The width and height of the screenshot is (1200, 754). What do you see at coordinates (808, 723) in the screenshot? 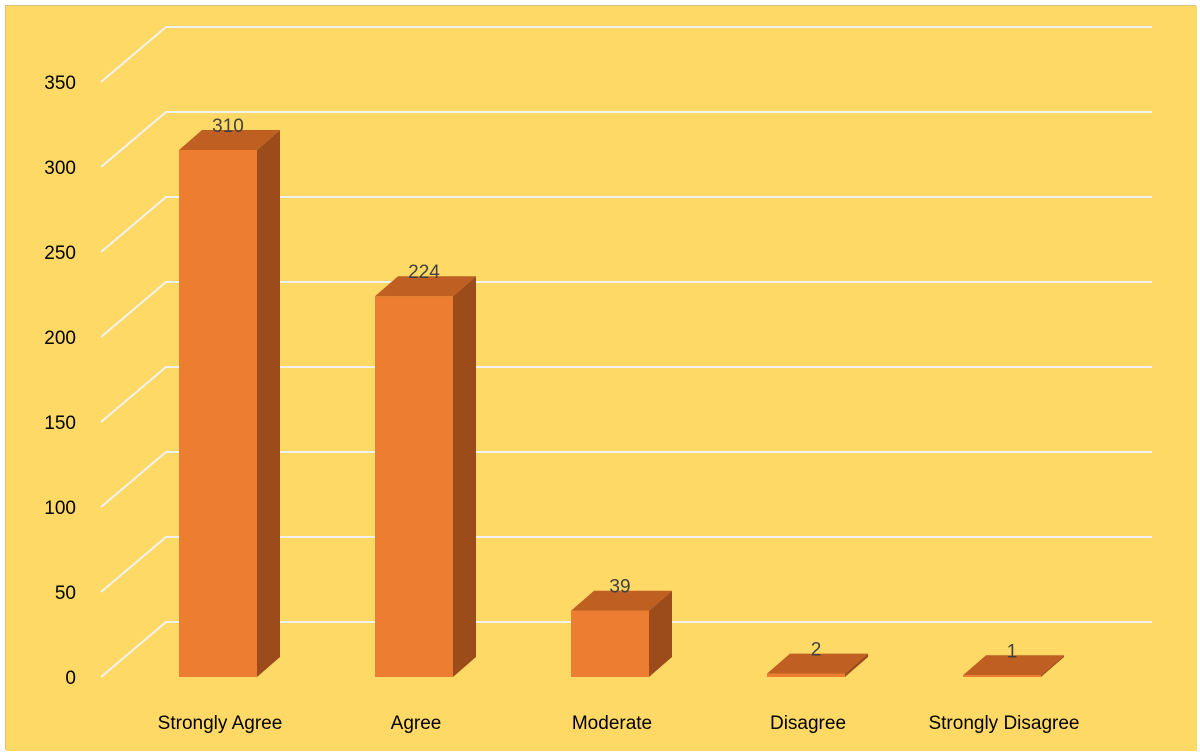
I see `x-category-label: Disagree` at bounding box center [808, 723].